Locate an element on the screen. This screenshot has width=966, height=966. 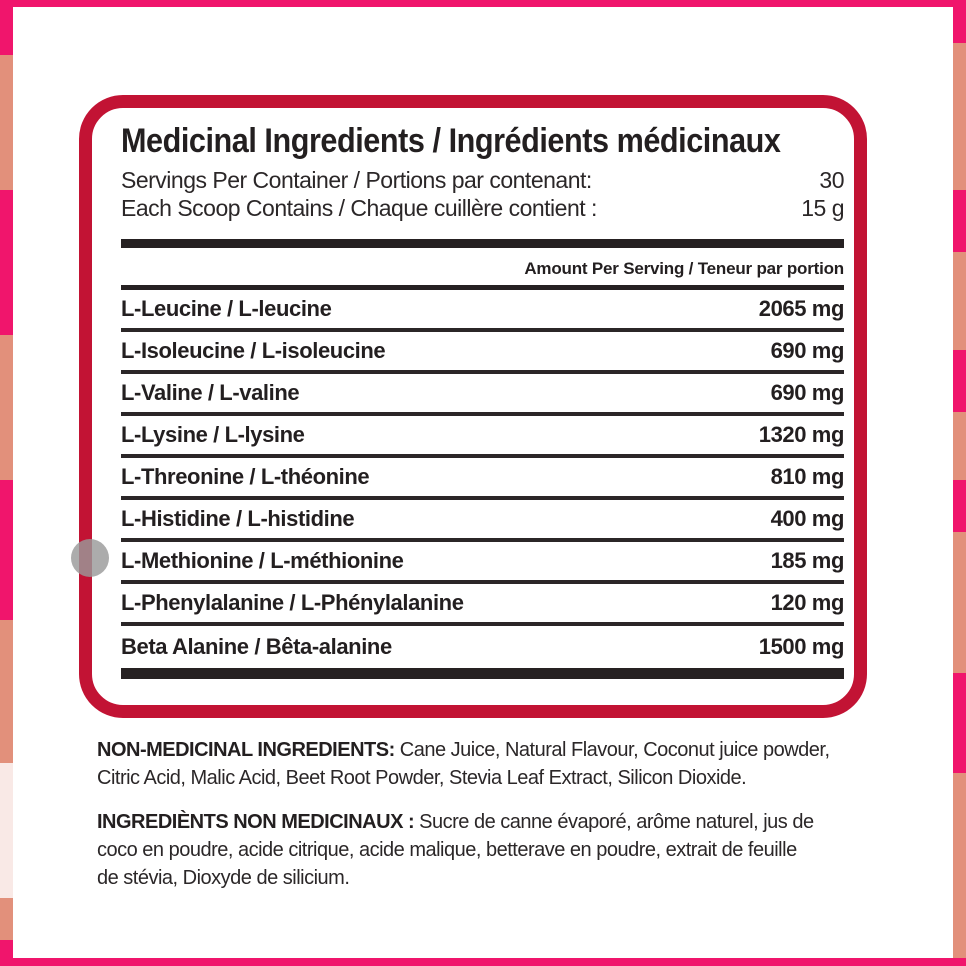
ingredient-row: L-Leucine / L-leucine 2065 mg is located at coordinates (482, 311).